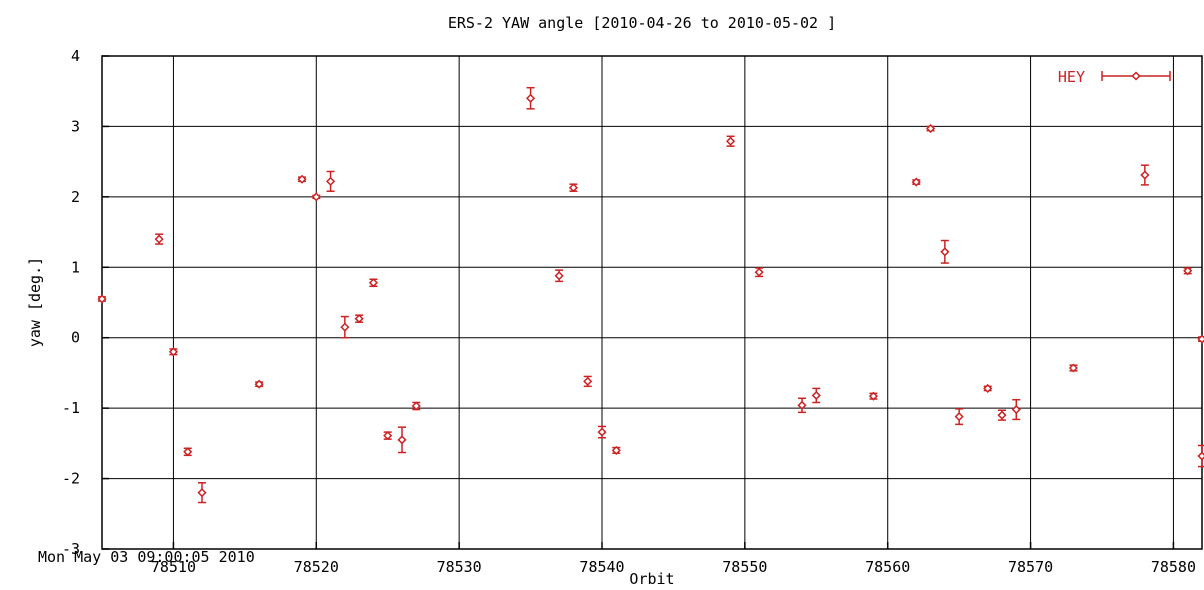 This screenshot has width=1204, height=590. What do you see at coordinates (71, 549) in the screenshot?
I see `y-tick-label: -3` at bounding box center [71, 549].